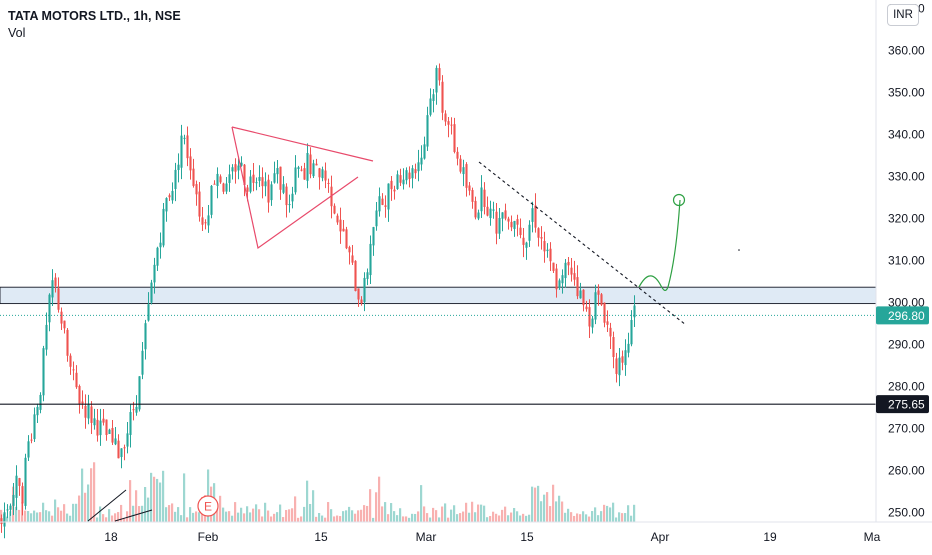 Image resolution: width=932 pixels, height=555 pixels. I want to click on time-tick-label: 19, so click(770, 537).